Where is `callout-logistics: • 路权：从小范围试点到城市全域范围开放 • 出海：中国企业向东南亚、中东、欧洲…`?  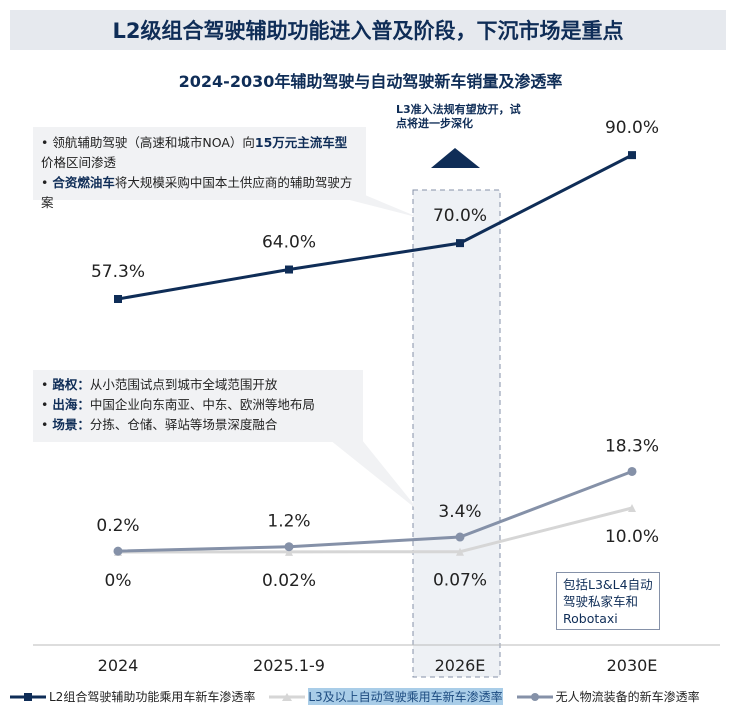
callout-logistics: • 路权：从小范围试点到城市全域范围开放 • 出海：中国企业向东南亚、中东、欧洲… is located at coordinates (198, 406).